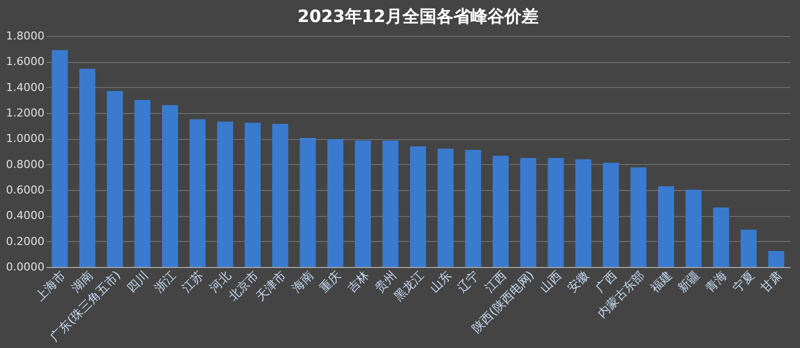 This screenshot has width=800, height=348. Describe the element at coordinates (25, 139) in the screenshot. I see `y-tick-label: 1.0000` at that location.